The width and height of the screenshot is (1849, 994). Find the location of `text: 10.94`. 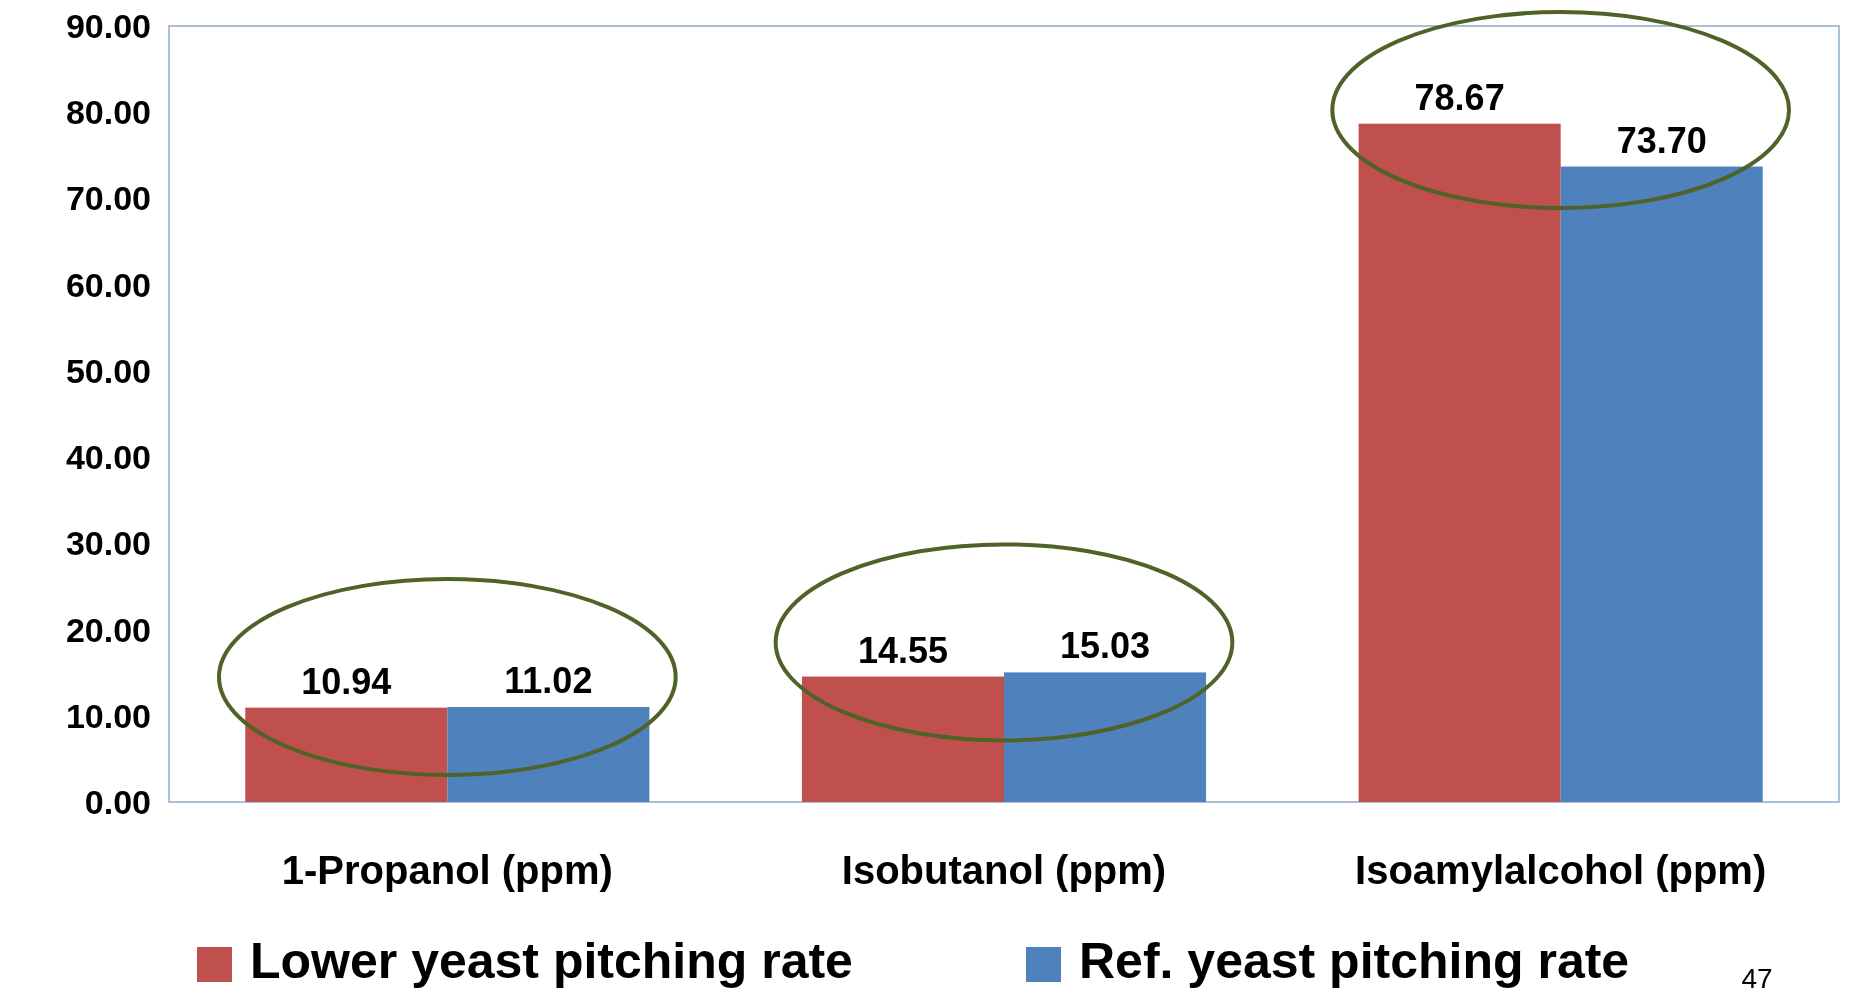

text: 10.94 is located at coordinates (346, 681).